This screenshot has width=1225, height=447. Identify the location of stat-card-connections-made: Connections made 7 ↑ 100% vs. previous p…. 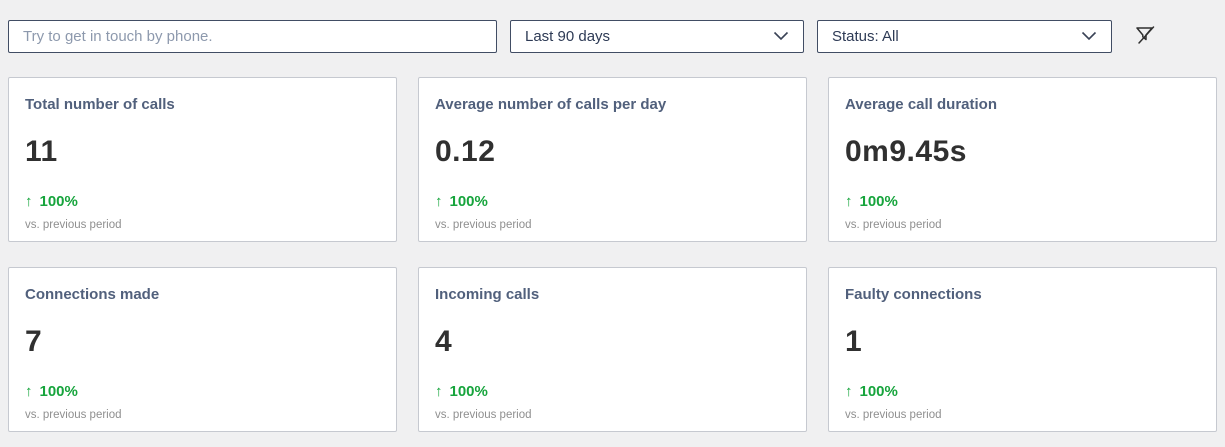
(202, 349).